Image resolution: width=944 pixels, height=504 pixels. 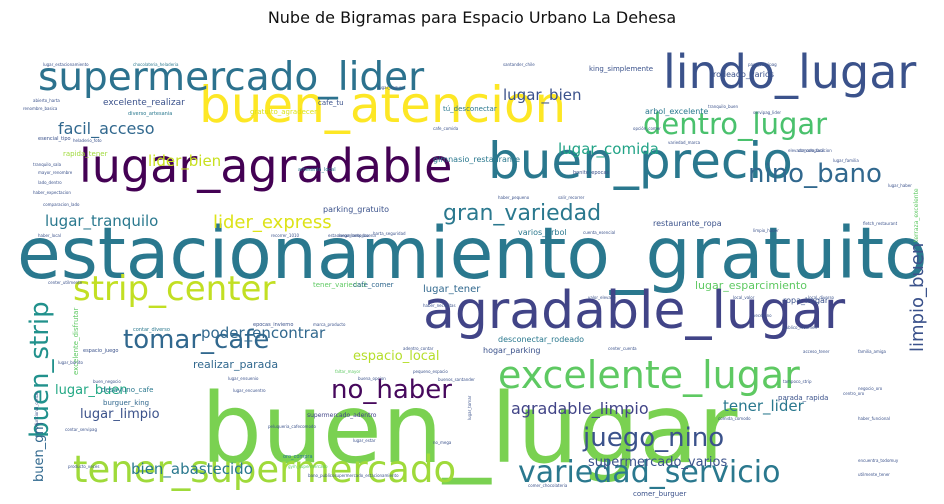 I want to click on cloud-word: fletch_restaurant, so click(x=880, y=223).